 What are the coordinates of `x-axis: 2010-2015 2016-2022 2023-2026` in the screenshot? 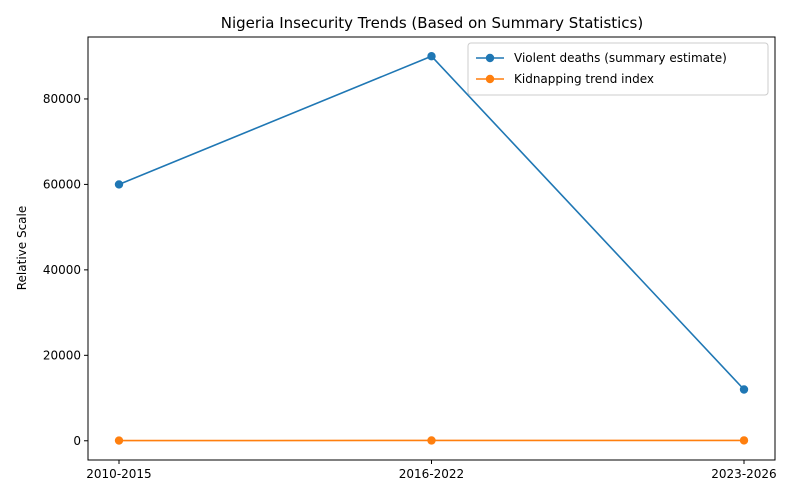 It's located at (431, 470).